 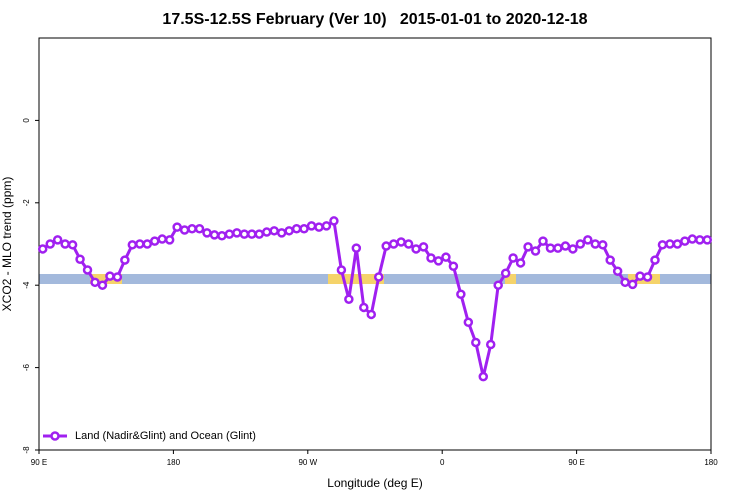 I want to click on x-tick-label: 0, so click(x=442, y=462).